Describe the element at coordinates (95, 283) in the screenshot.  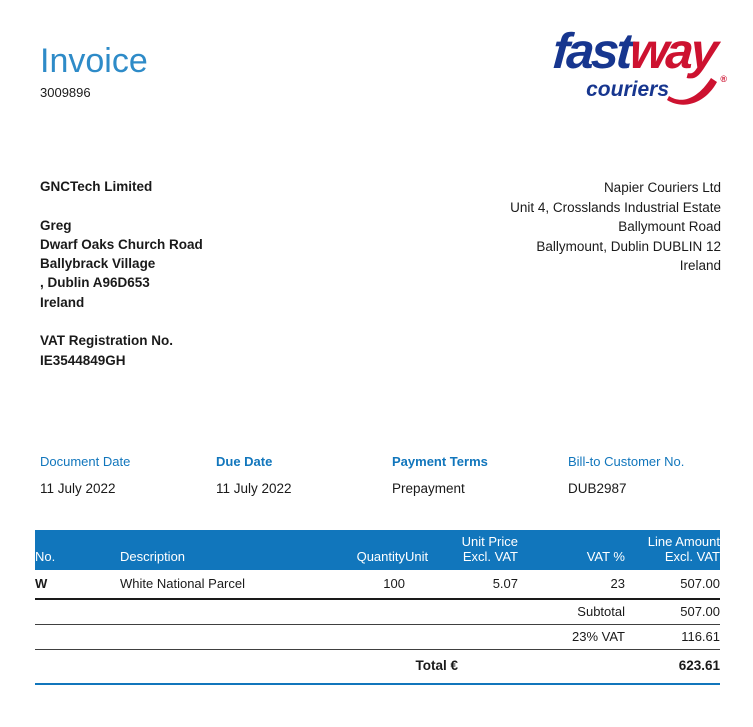
I see `customer-address-line: , Dublin A96D653` at that location.